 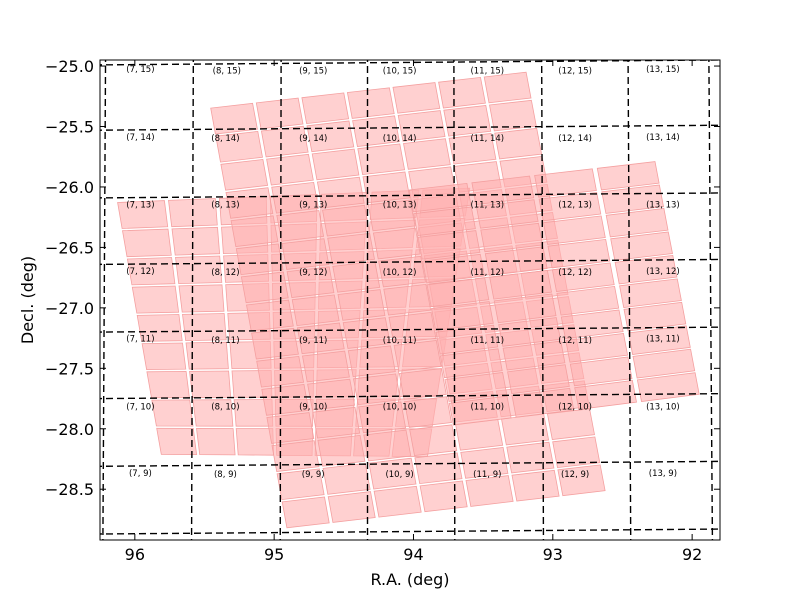 What do you see at coordinates (274, 554) in the screenshot?
I see `x-tick-label: 95` at bounding box center [274, 554].